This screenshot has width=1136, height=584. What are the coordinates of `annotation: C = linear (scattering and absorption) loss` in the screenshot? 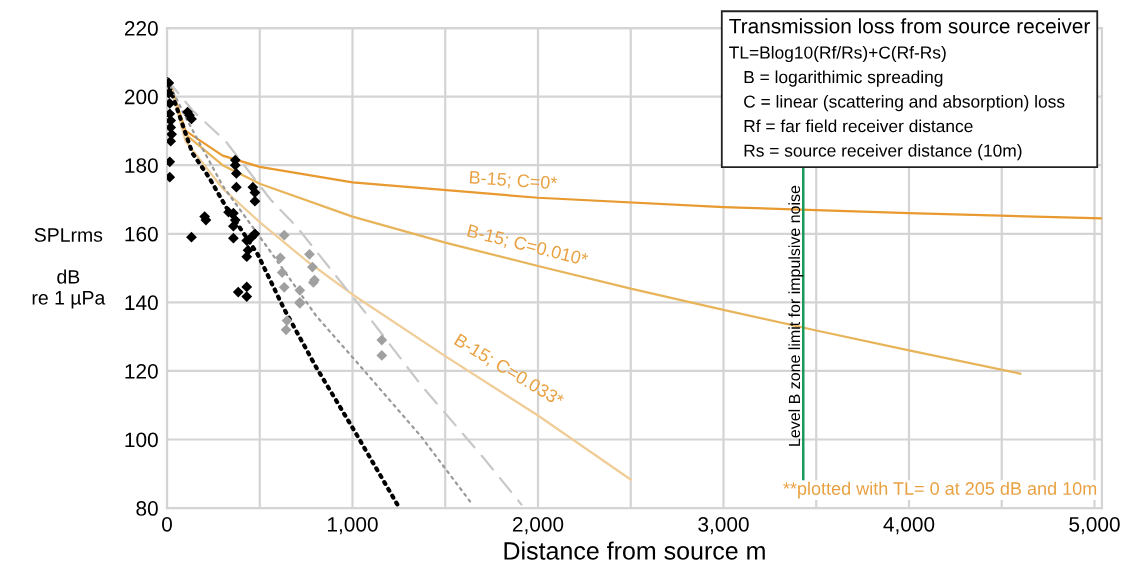 It's located at (904, 103).